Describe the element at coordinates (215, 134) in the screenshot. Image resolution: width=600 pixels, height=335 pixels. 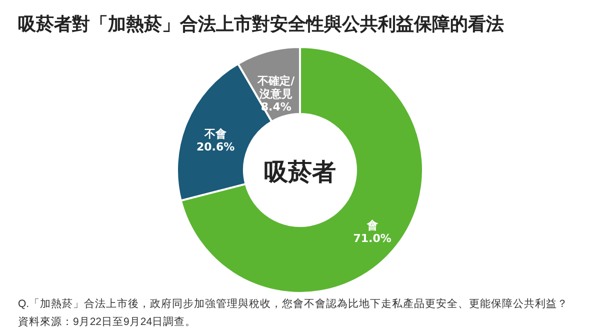
I see `slice-label: 不會` at that location.